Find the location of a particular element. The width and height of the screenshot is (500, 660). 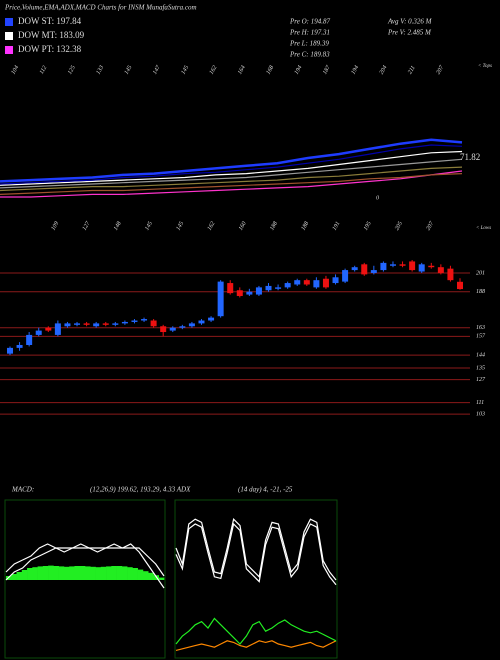

lows-label: 205 is located at coordinates (399, 226).